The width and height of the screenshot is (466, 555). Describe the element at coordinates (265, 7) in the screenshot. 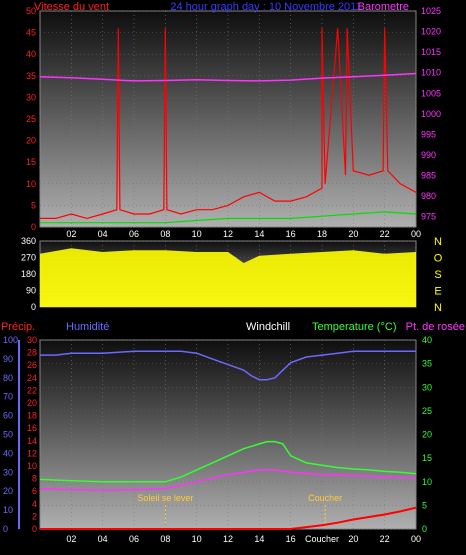

I see `chart-title: 24 hour graph day : 10 Novembre 2011` at that location.